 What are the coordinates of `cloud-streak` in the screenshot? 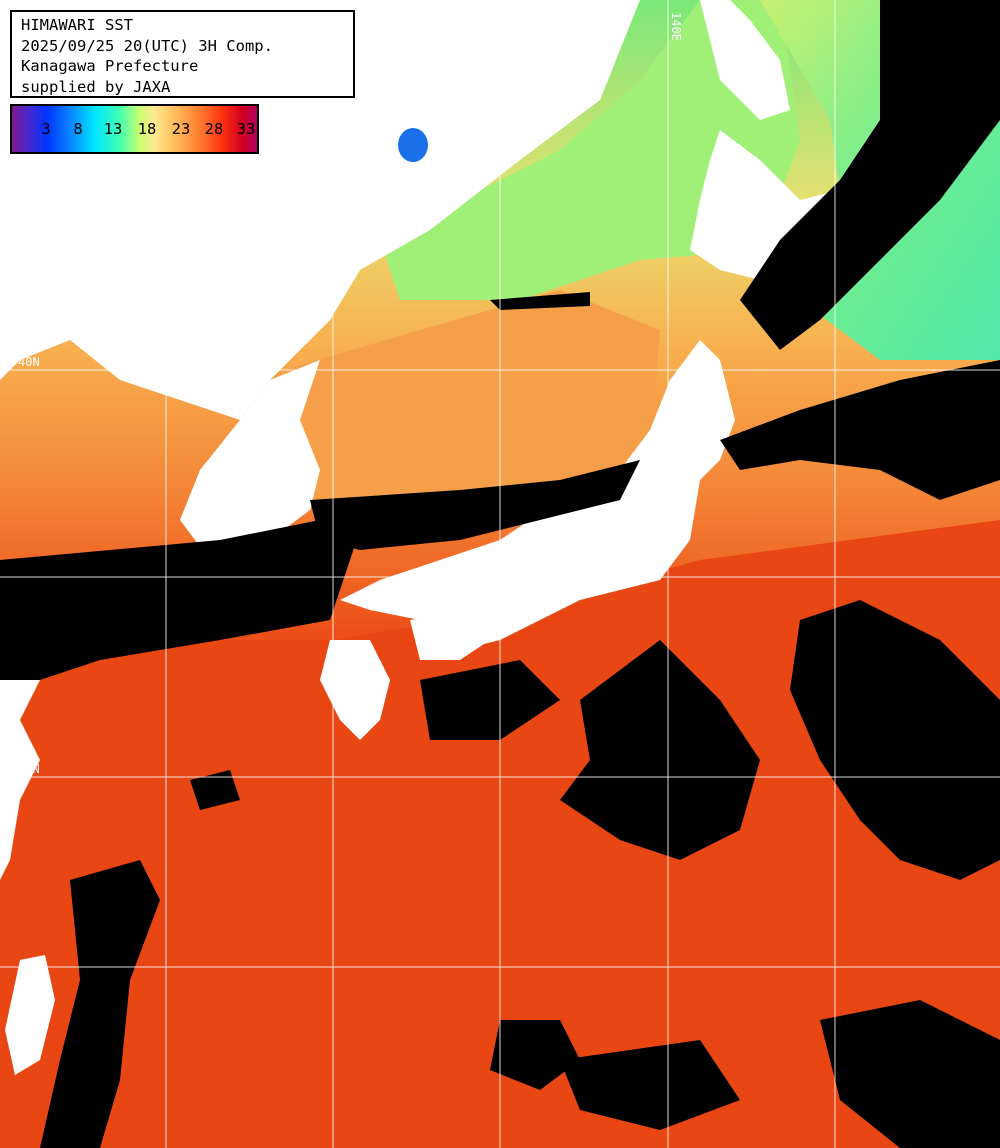 It's located at (540, 301).